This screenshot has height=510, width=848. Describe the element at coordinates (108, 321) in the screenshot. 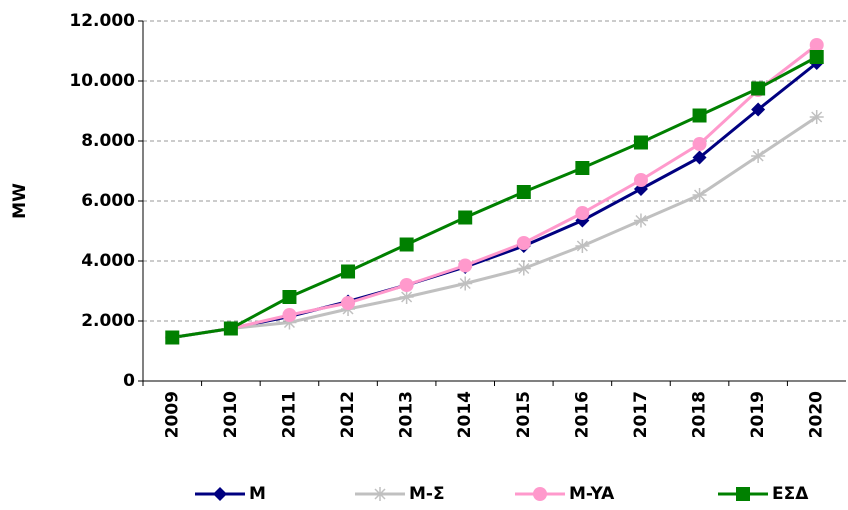

I see `y-tick-label: 2.000` at that location.